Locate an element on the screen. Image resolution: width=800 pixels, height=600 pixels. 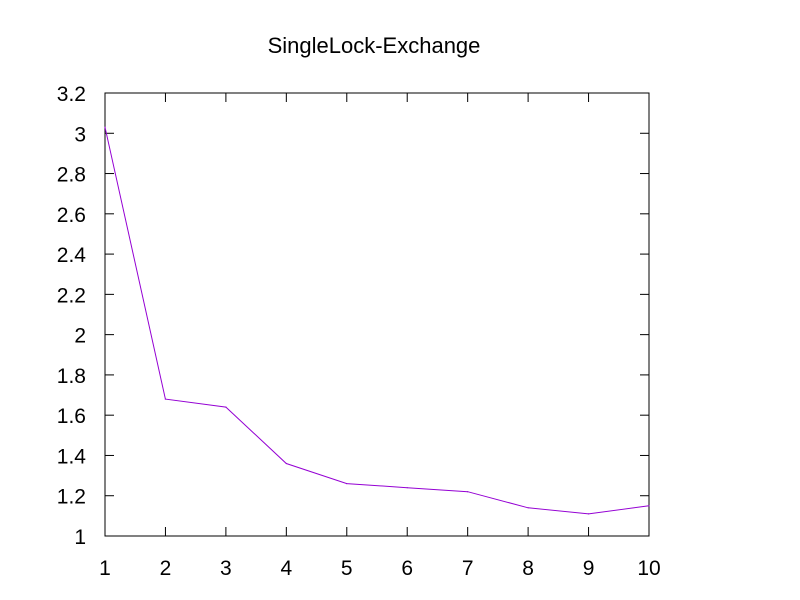
x-tick-label: 5 is located at coordinates (347, 568).